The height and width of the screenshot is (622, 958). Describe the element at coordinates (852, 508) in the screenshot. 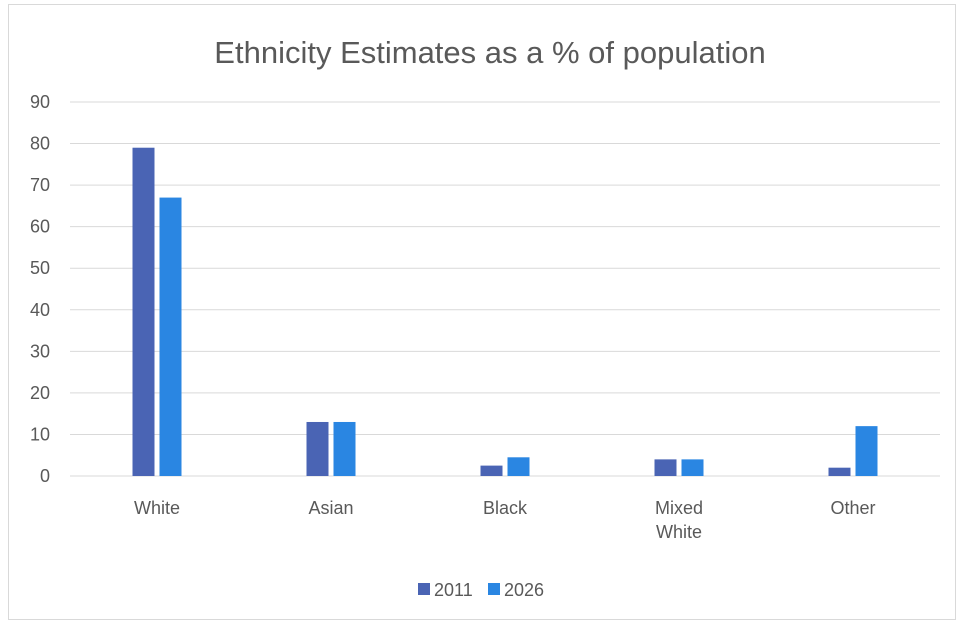

I see `x-tick-label: Other` at that location.